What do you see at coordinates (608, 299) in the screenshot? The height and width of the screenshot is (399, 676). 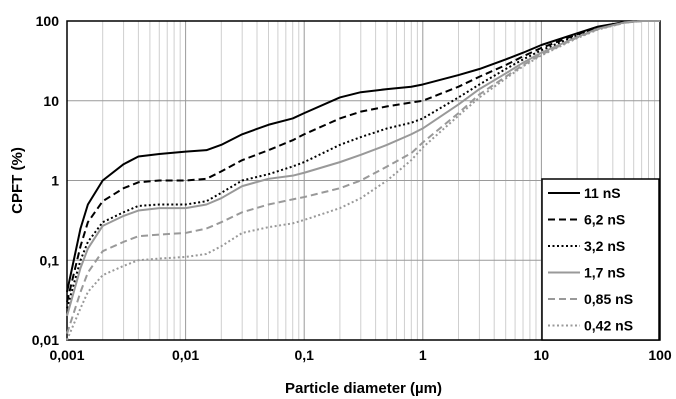 I see `legend-label: 0,85 nS` at bounding box center [608, 299].